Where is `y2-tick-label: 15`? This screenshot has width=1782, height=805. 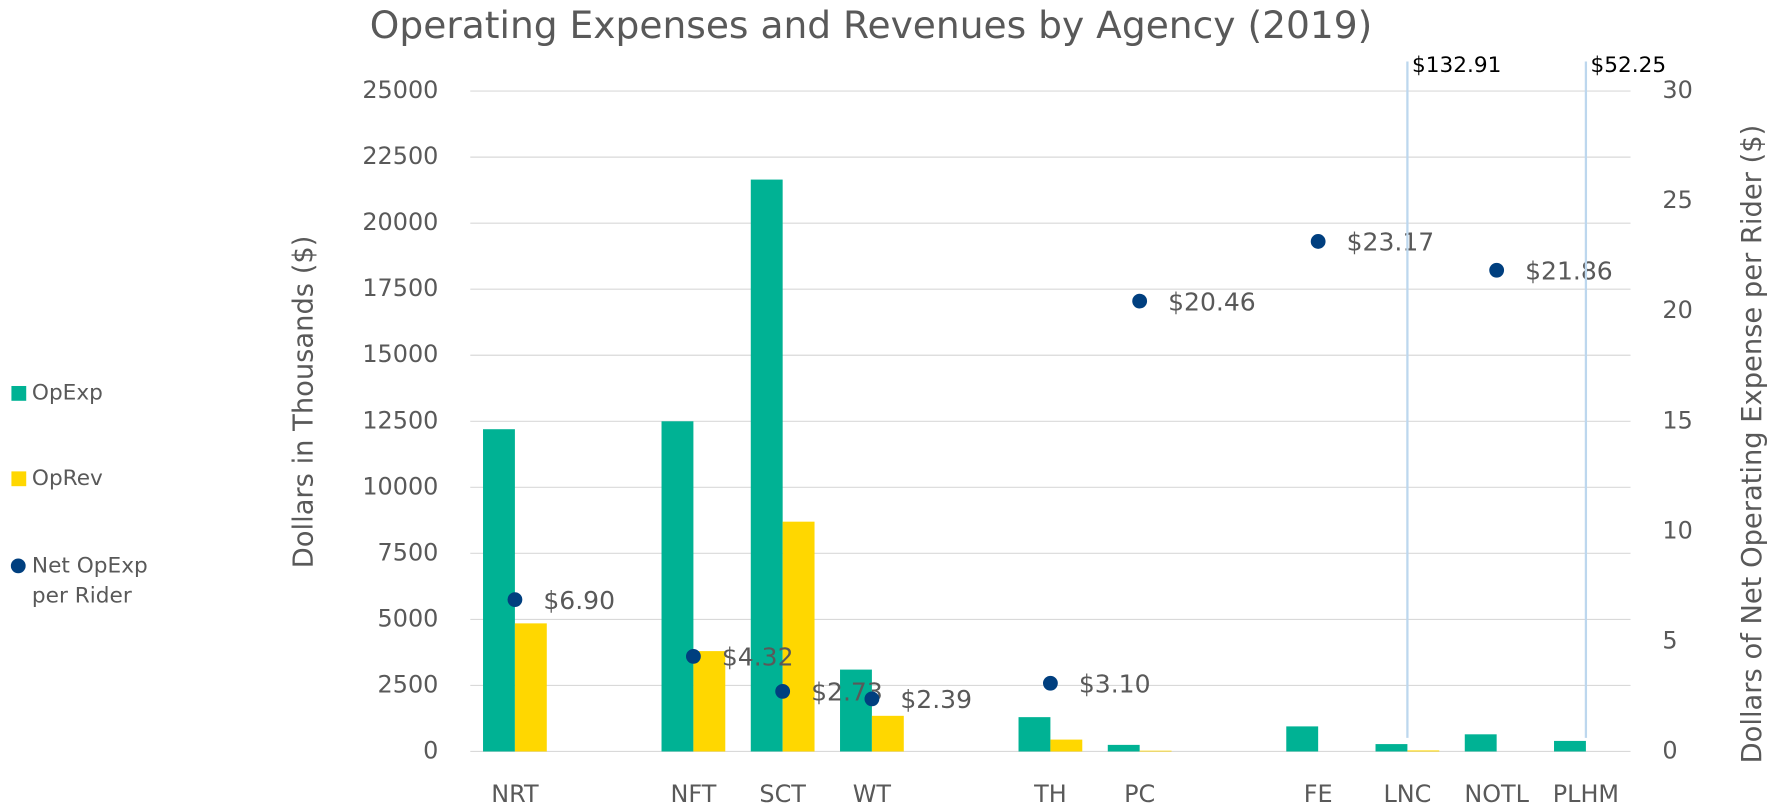
y2-tick-label: 15 is located at coordinates (1677, 420).